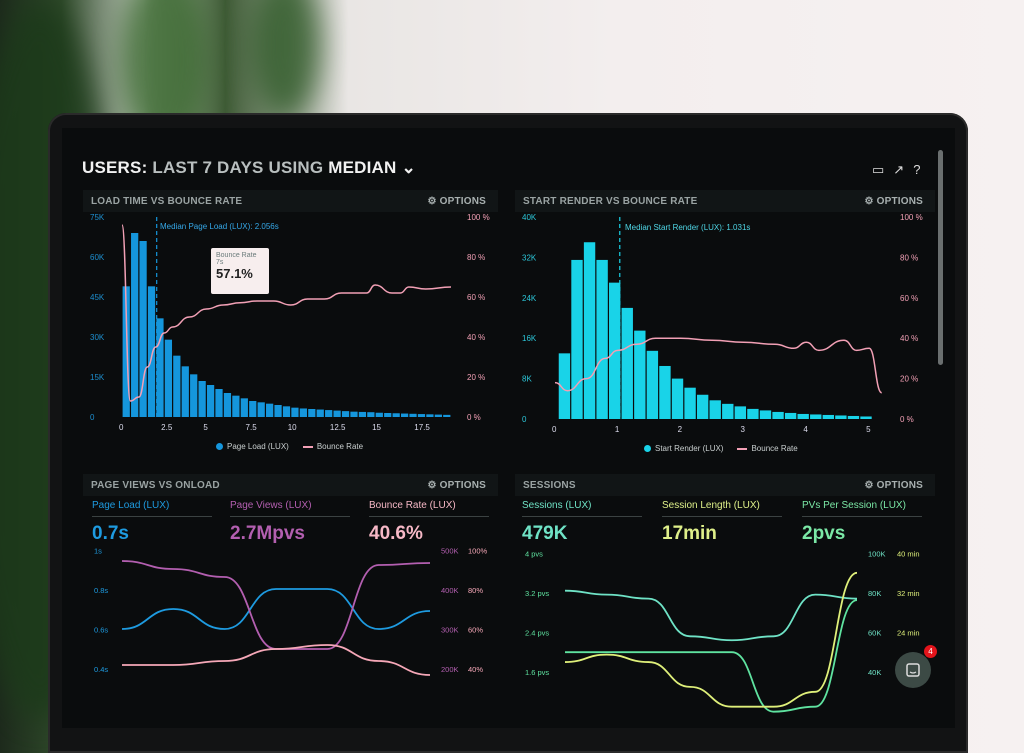 The image size is (1024, 753). What do you see at coordinates (617, 429) in the screenshot?
I see `x-tick-label: 1` at bounding box center [617, 429].